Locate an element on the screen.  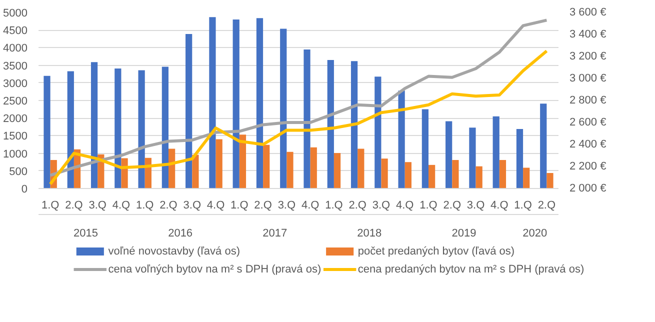
legend-label: cena predaných bytov na m² s DPH (pravá os) is located at coordinates (471, 270).